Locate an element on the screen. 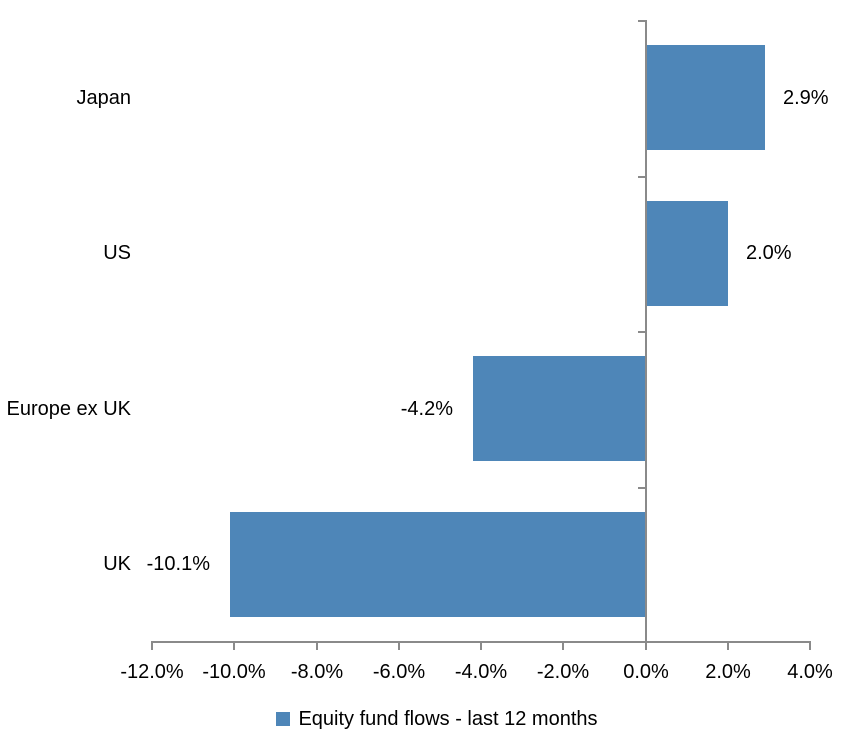 The height and width of the screenshot is (747, 852). x-axis-tick-label: -10.0% is located at coordinates (234, 672).